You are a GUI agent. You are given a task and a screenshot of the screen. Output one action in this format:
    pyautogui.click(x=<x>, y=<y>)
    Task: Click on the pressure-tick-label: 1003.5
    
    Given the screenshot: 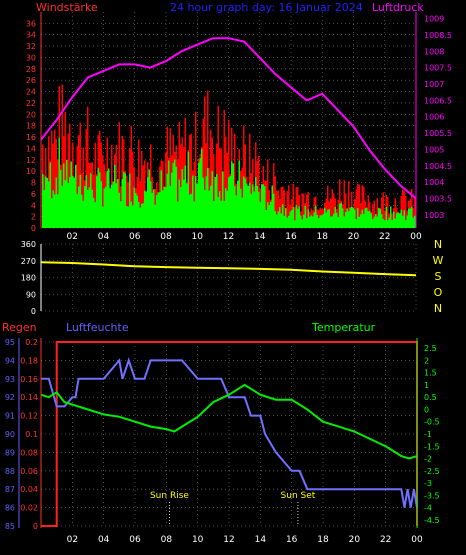 What is the action you would take?
    pyautogui.click(x=438, y=199)
    